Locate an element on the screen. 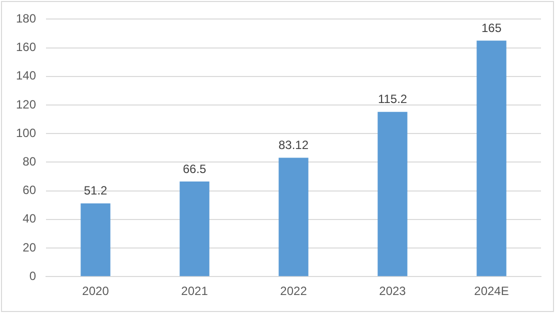  y-tick-label: 100 is located at coordinates (26, 133).